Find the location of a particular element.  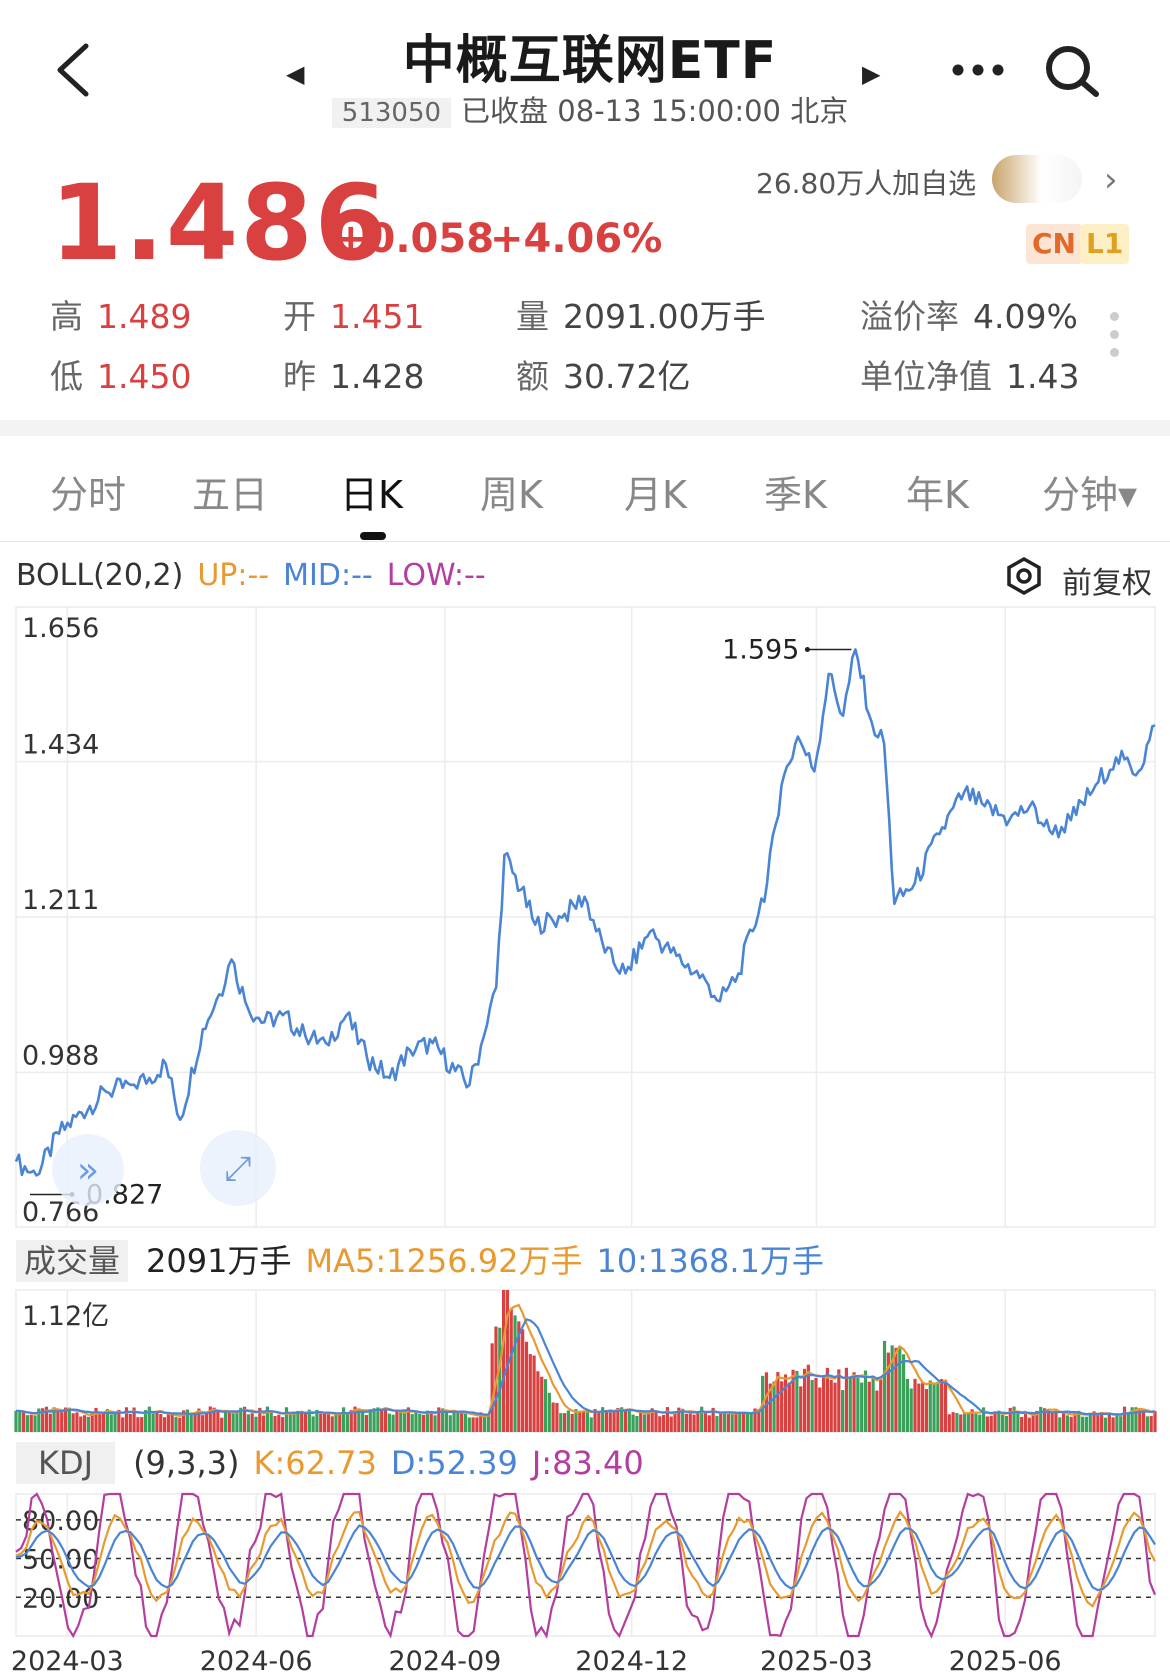

search-icon is located at coordinates (1072, 72).